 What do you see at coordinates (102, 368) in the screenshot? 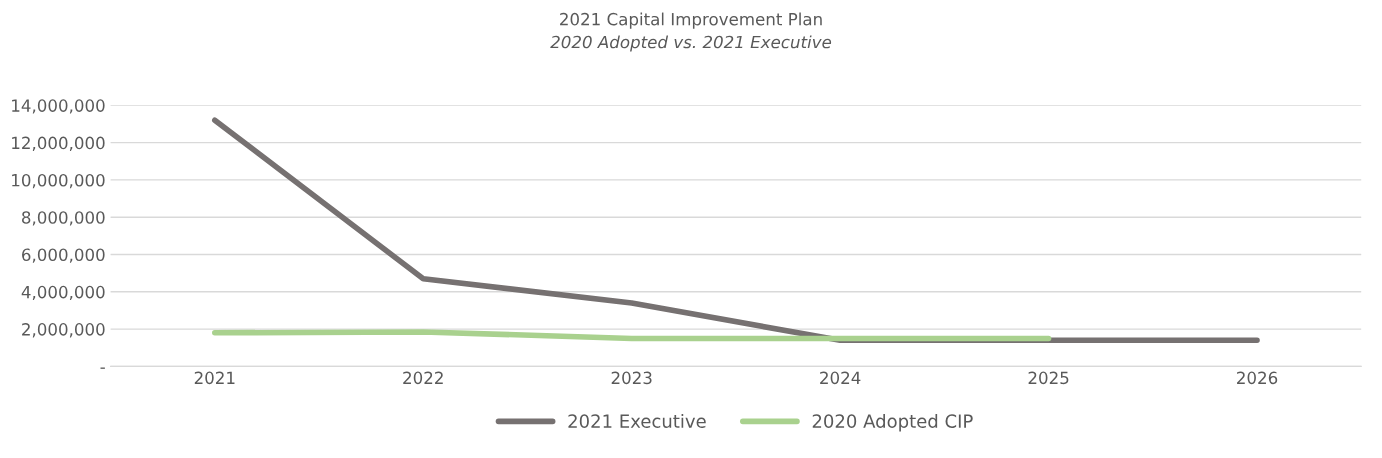
I see `y-tick-label: -` at bounding box center [102, 368].